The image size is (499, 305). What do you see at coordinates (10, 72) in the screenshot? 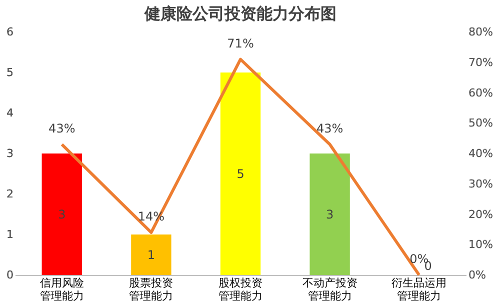
I see `y-tick-label: 5` at bounding box center [10, 72].